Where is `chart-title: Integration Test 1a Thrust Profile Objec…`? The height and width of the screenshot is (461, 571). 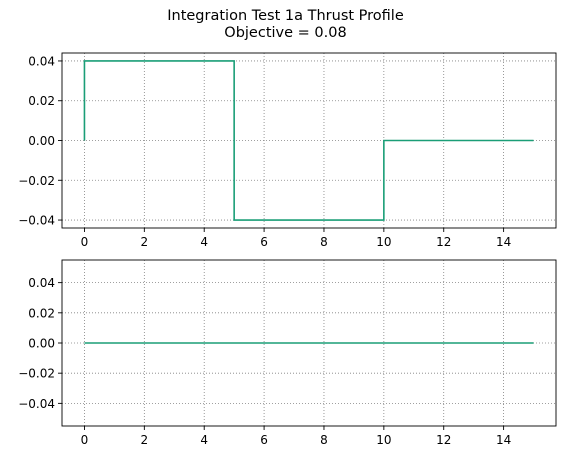
chart-title: Integration Test 1a Thrust Profile Objec… is located at coordinates (285, 25).